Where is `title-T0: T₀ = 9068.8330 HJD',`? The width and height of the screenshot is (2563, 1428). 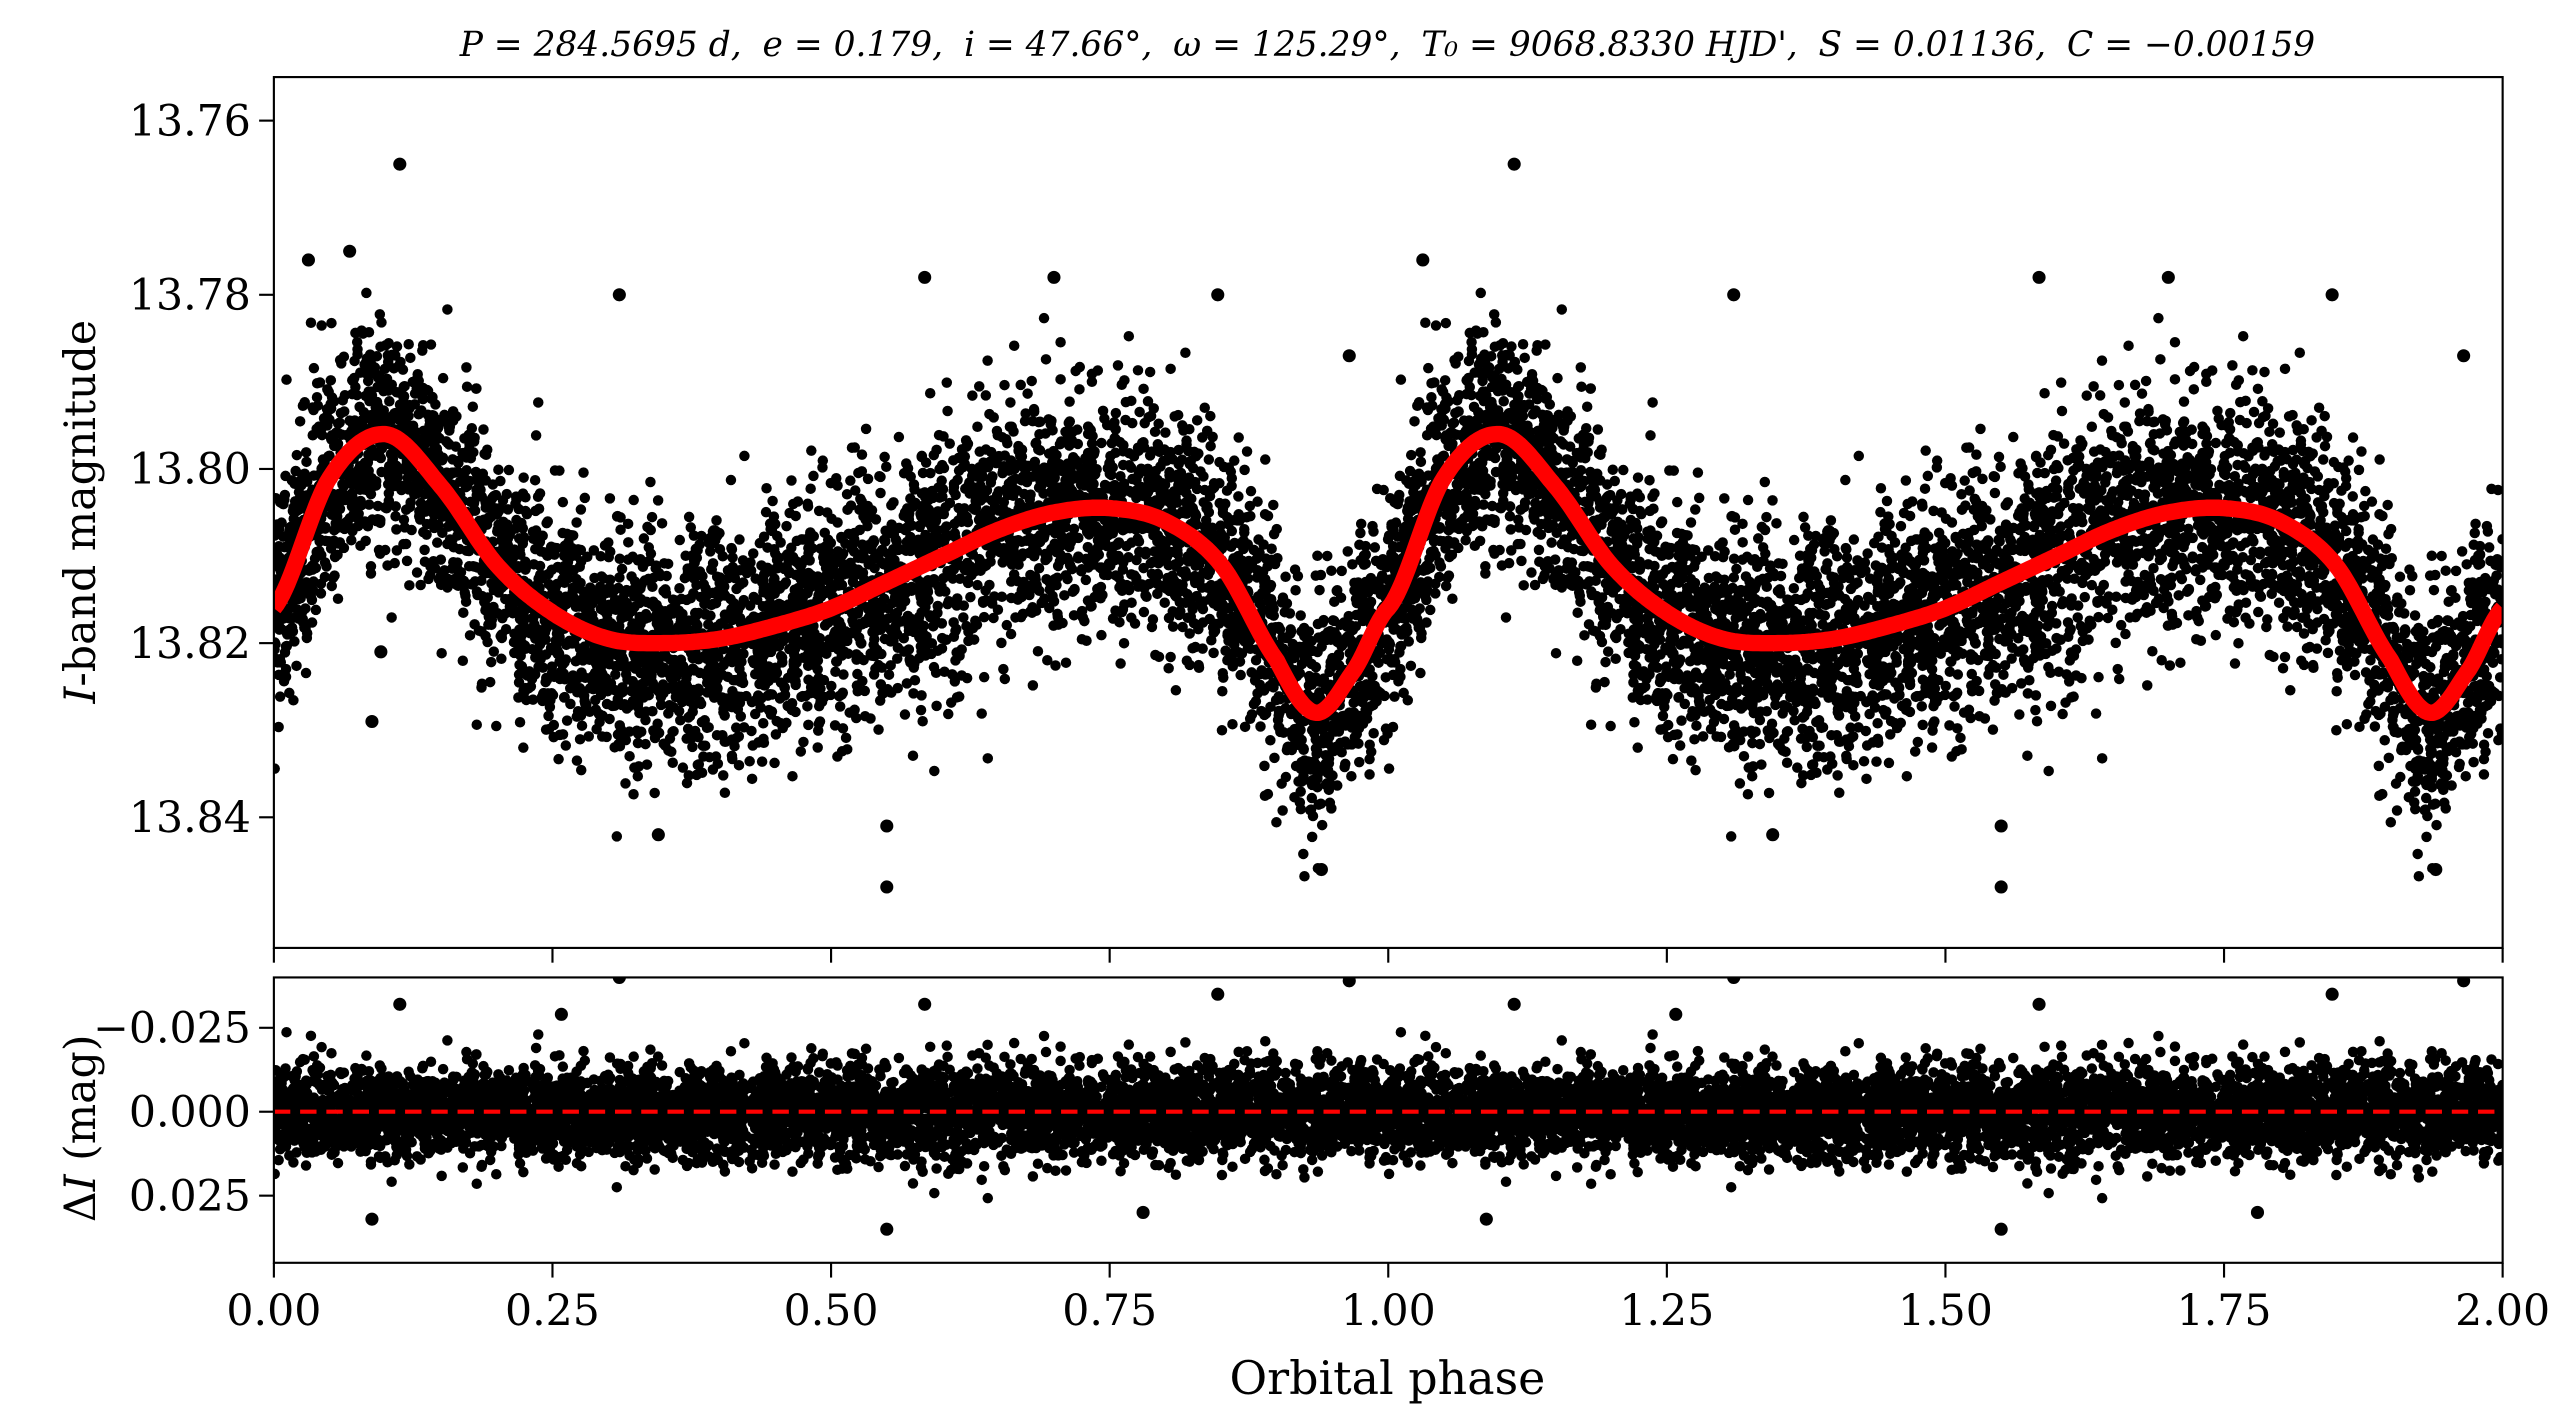
title-T0: T₀ = 9068.8330 HJD', is located at coordinates (1609, 45).